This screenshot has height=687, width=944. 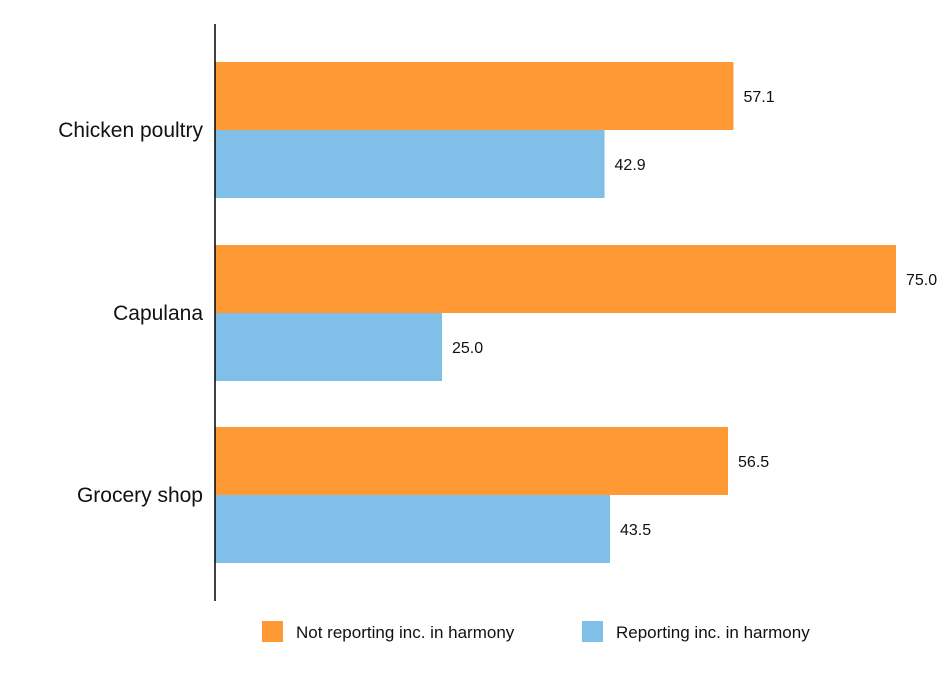 What do you see at coordinates (713, 632) in the screenshot?
I see `legend-label-series-2: Reporting inc. in harmony` at bounding box center [713, 632].